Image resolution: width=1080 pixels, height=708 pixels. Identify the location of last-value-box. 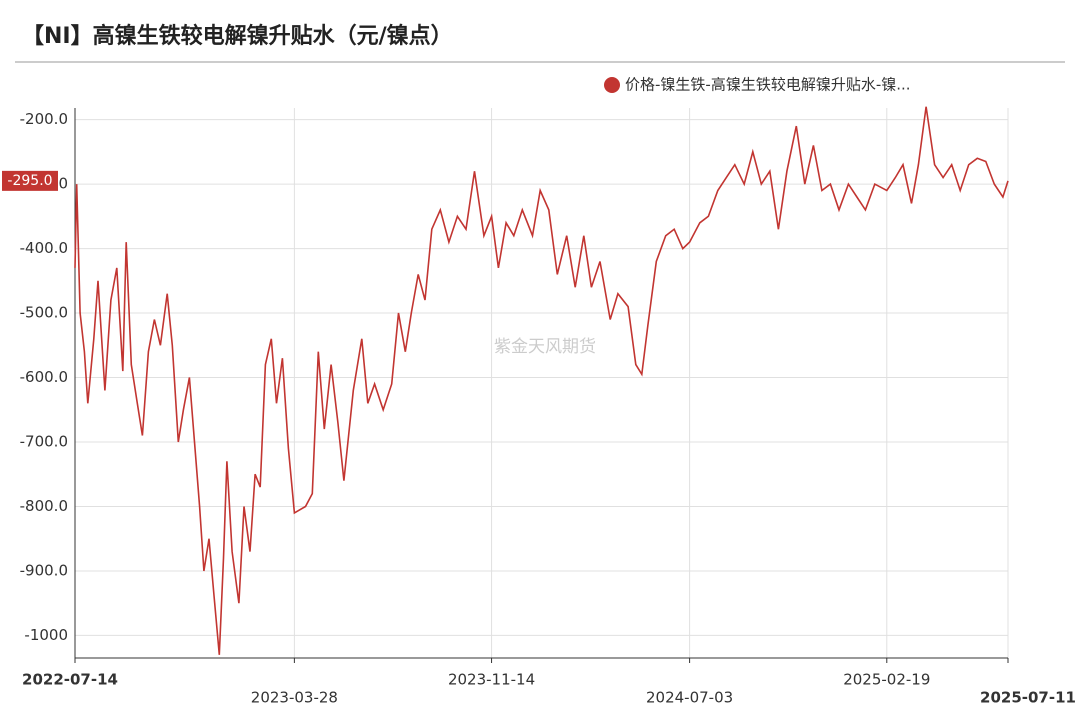
(30, 180).